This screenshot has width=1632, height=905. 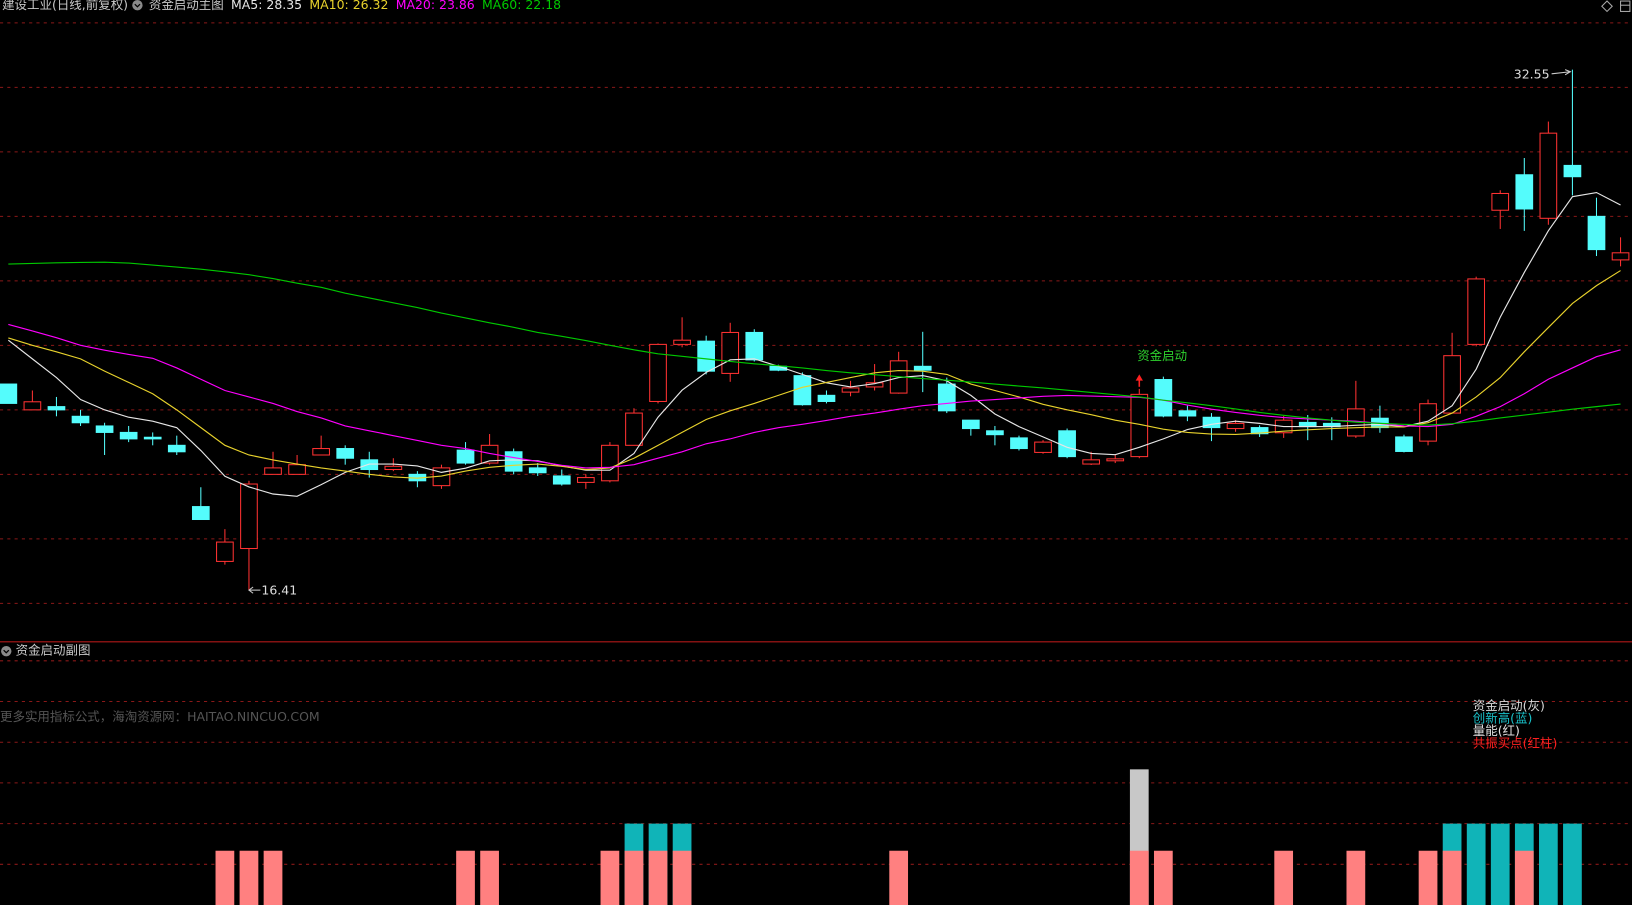 I want to click on ma-legend: MA10: 26.32, so click(x=348, y=6).